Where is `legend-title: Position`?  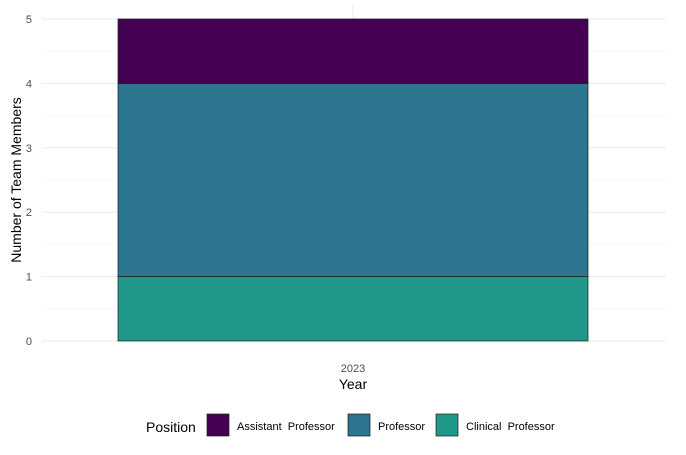 legend-title: Position is located at coordinates (171, 427).